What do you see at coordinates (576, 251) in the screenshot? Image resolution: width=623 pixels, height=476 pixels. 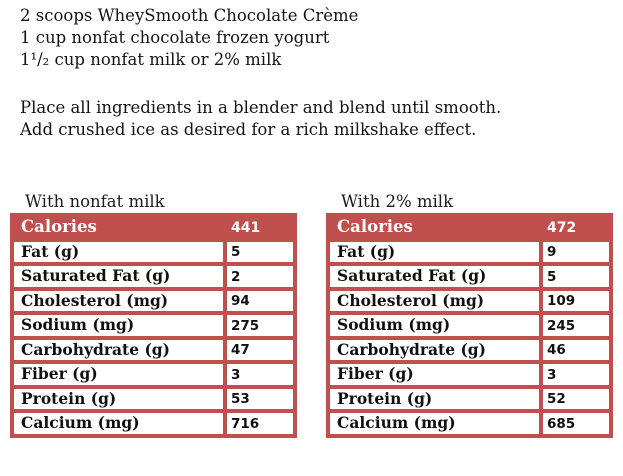 I see `nutrient-value-cell: 9` at bounding box center [576, 251].